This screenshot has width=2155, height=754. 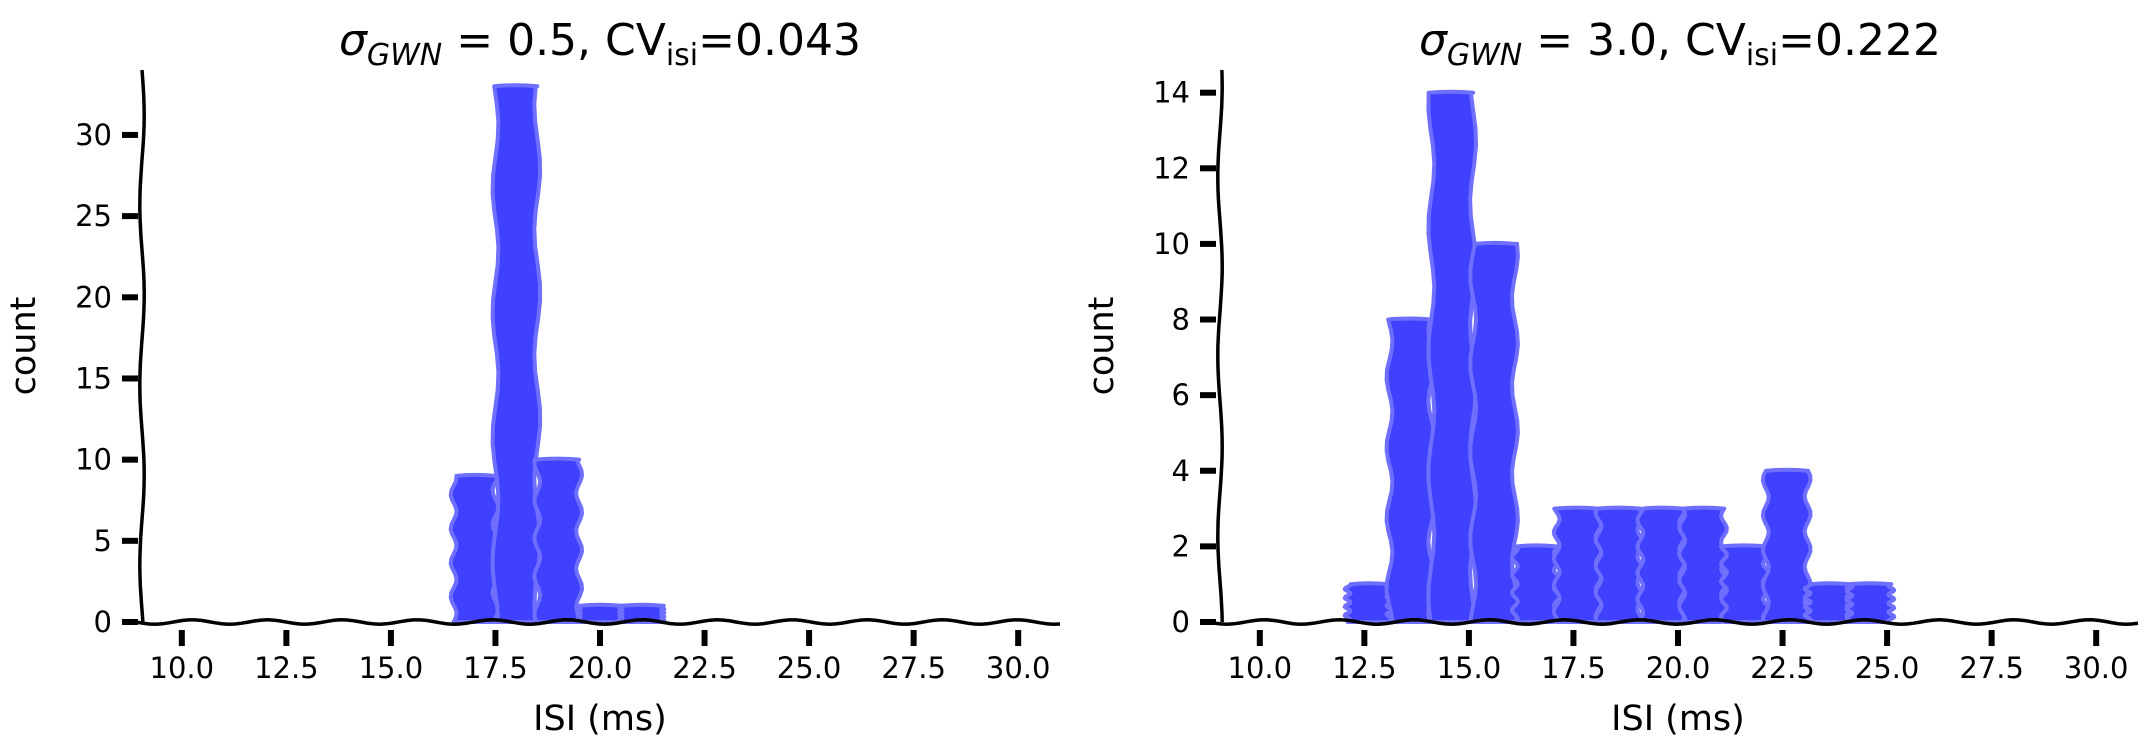 What do you see at coordinates (142, 346) in the screenshot?
I see `y-axis-line-left` at bounding box center [142, 346].